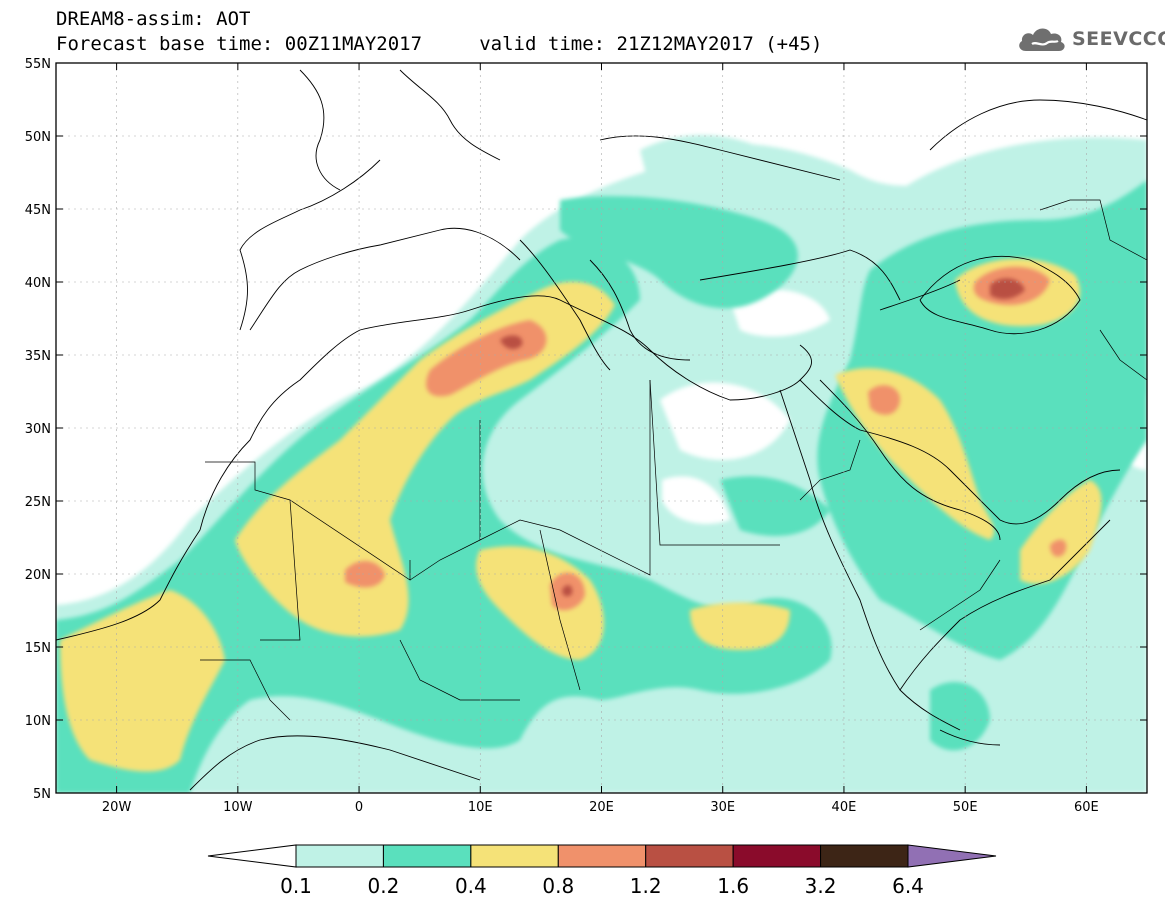 The height and width of the screenshot is (905, 1165). I want to click on lon-tick-label: 20E, so click(601, 807).